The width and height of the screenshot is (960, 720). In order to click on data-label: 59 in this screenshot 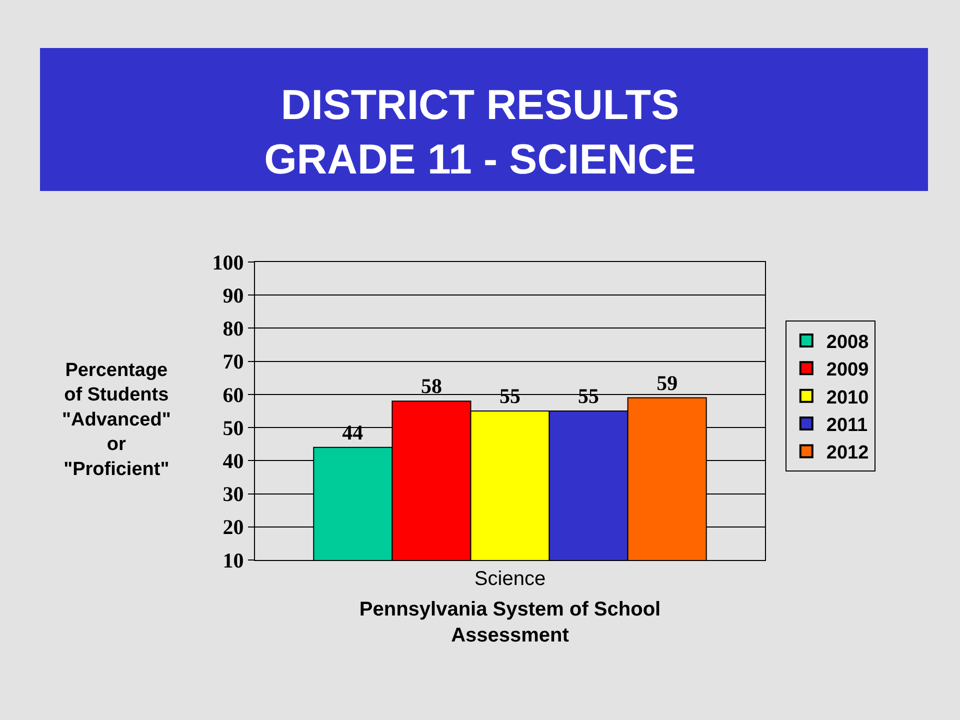, I will do `click(667, 382)`.